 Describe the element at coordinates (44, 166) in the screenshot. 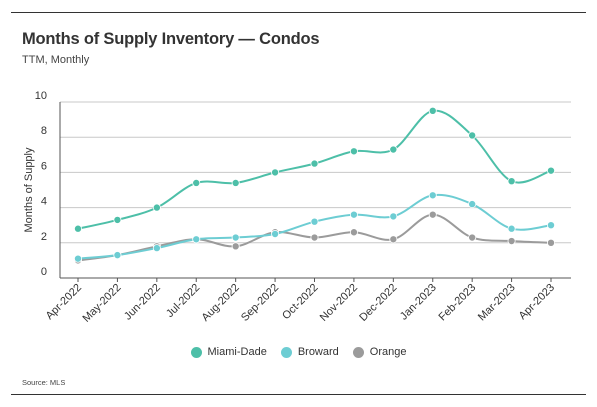

I see `y-tick-label: 6` at that location.